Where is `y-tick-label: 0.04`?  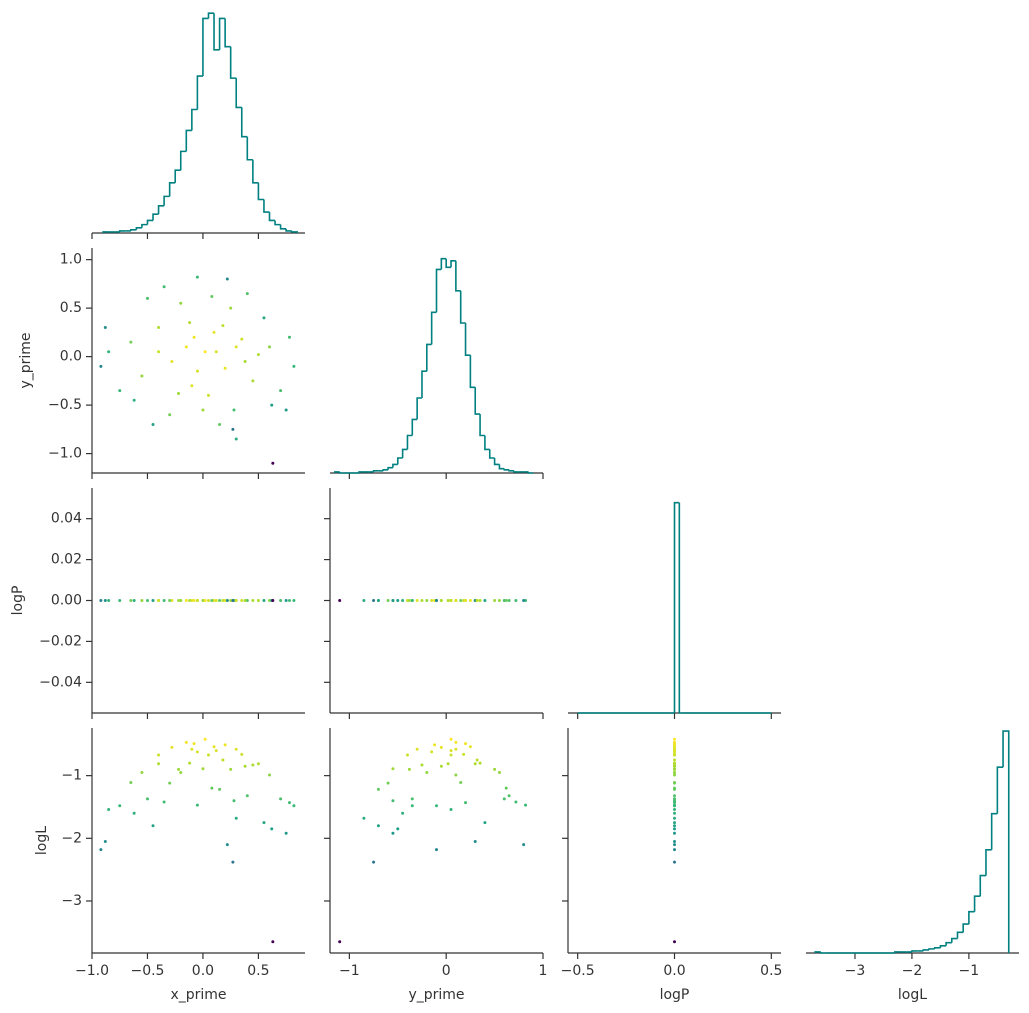
y-tick-label: 0.04 is located at coordinates (66, 519).